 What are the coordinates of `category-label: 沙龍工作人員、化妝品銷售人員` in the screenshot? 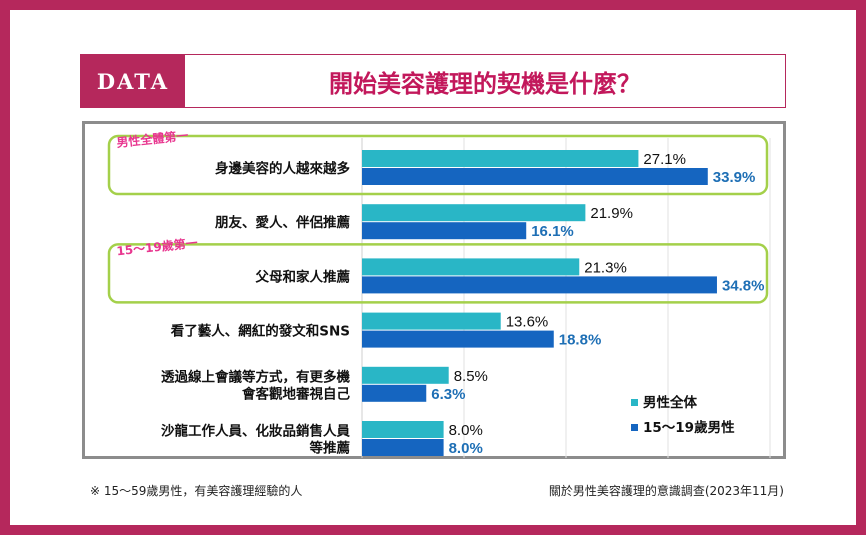 It's located at (255, 431).